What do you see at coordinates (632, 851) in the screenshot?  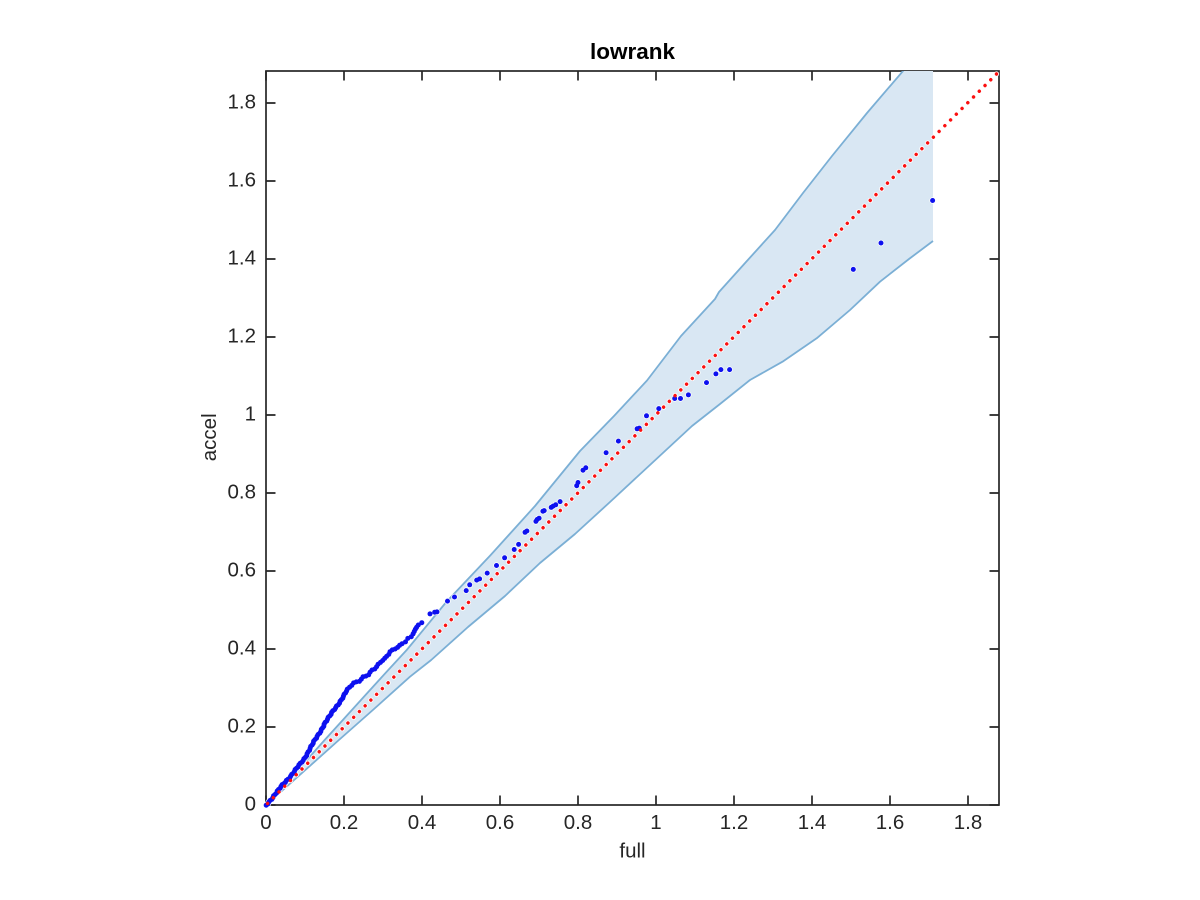 I see `svg-text: full` at bounding box center [632, 851].